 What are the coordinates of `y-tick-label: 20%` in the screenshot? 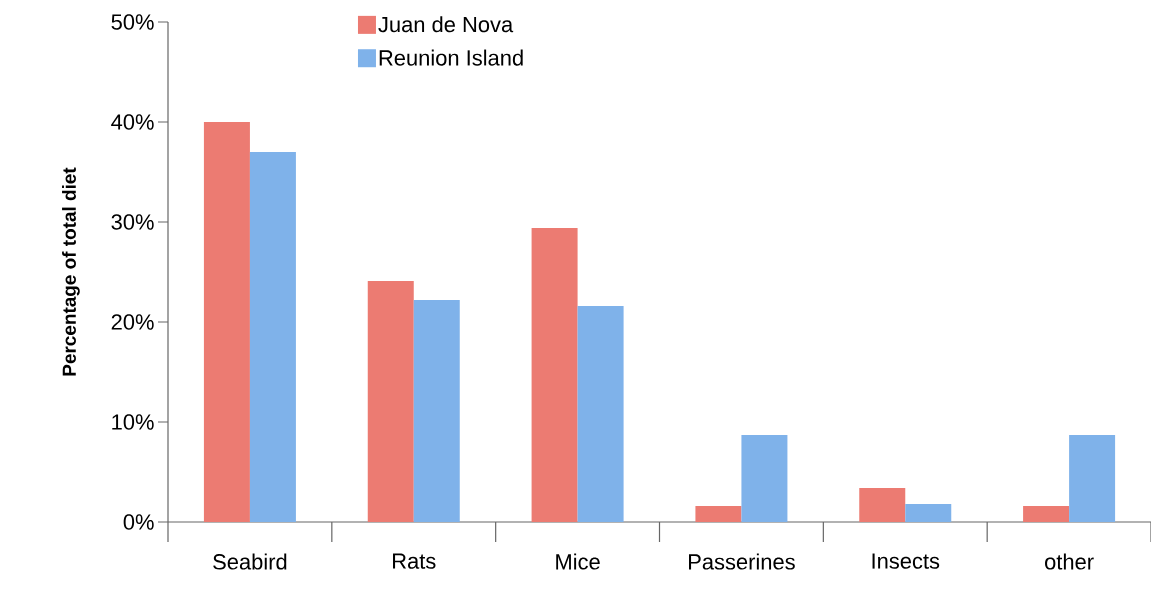 It's located at (132, 322).